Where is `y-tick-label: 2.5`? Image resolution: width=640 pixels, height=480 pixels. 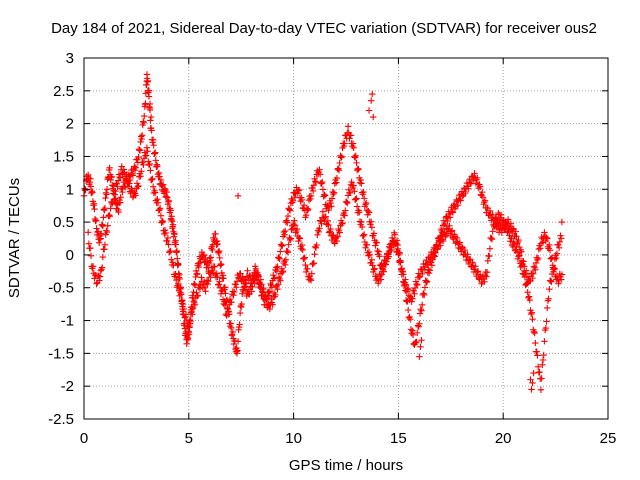 y-tick-label: 2.5 is located at coordinates (63, 91).